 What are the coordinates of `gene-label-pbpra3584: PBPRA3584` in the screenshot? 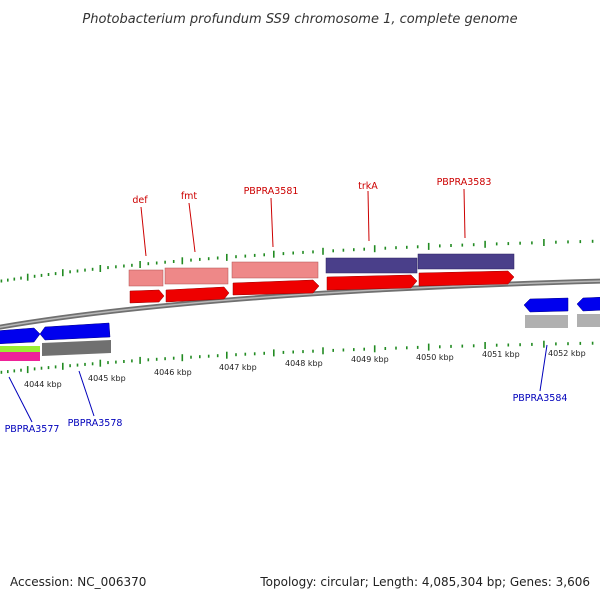 It's located at (540, 398).